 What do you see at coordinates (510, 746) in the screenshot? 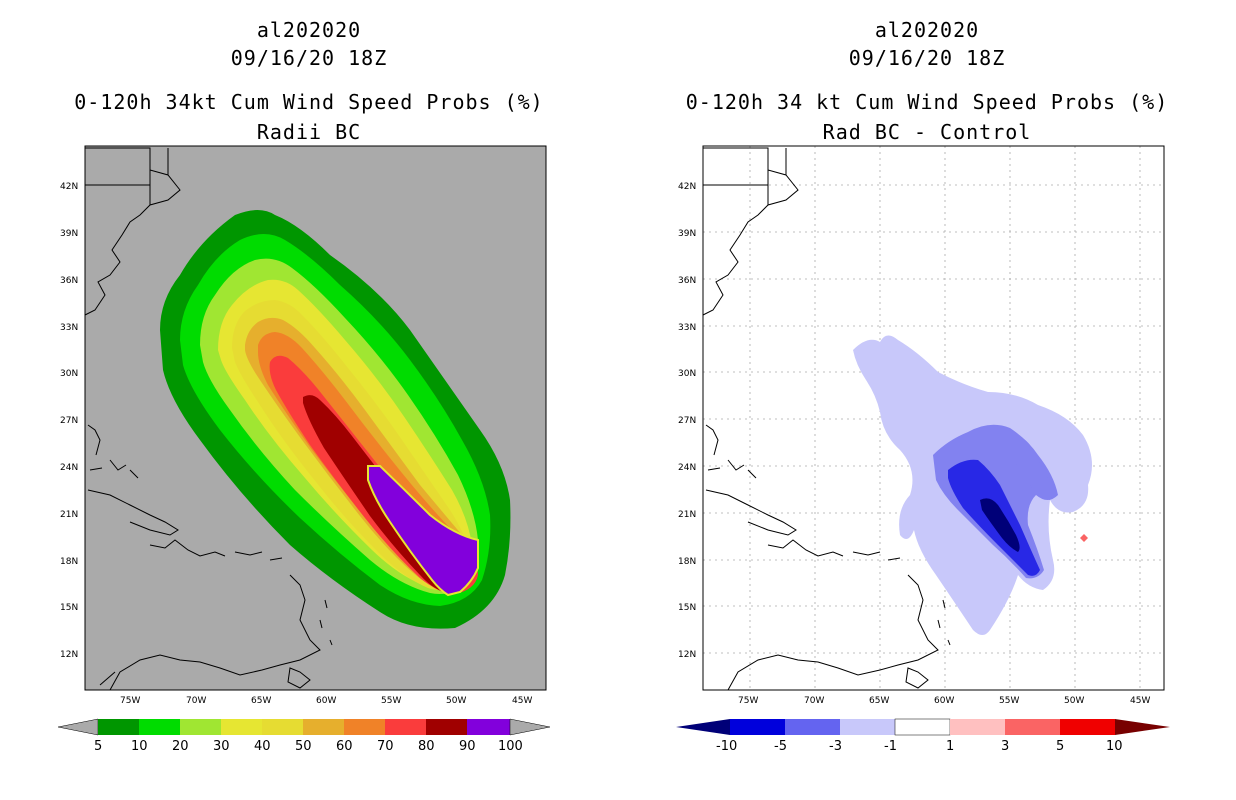
I see `left-cb-label-10: 100` at bounding box center [510, 746].